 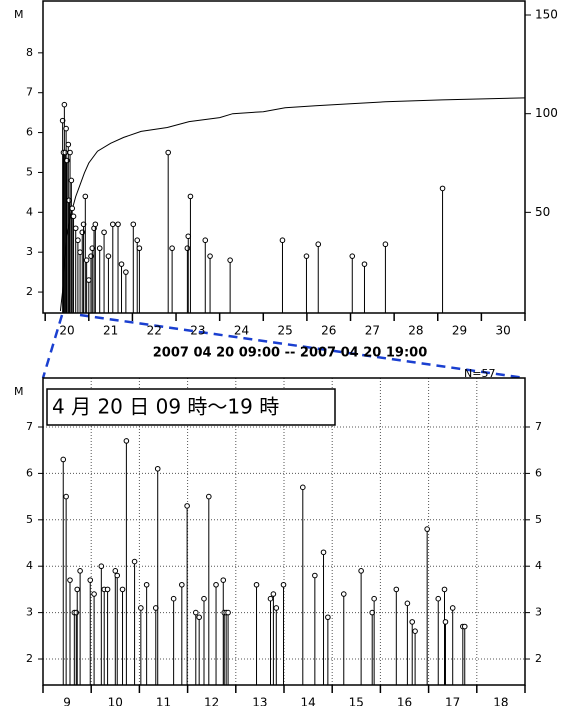 I want to click on x-tick-label: 22, so click(x=154, y=331).